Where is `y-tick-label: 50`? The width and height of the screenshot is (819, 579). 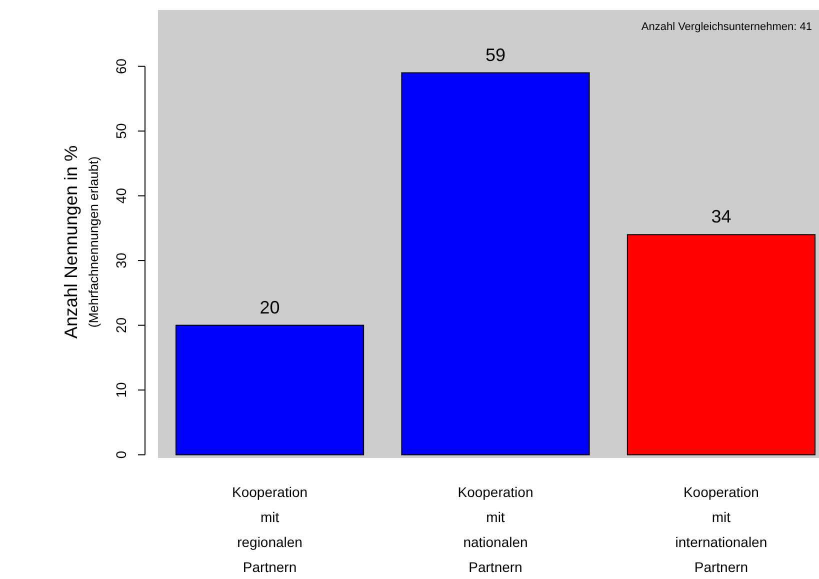 y-tick-label: 50 is located at coordinates (121, 131).